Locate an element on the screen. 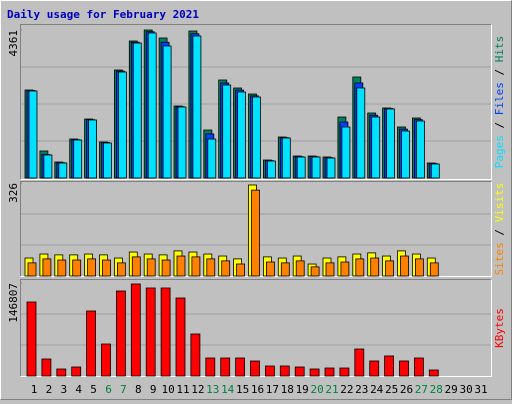 This screenshot has height=404, width=512. x-tick-label: 8 is located at coordinates (138, 389).